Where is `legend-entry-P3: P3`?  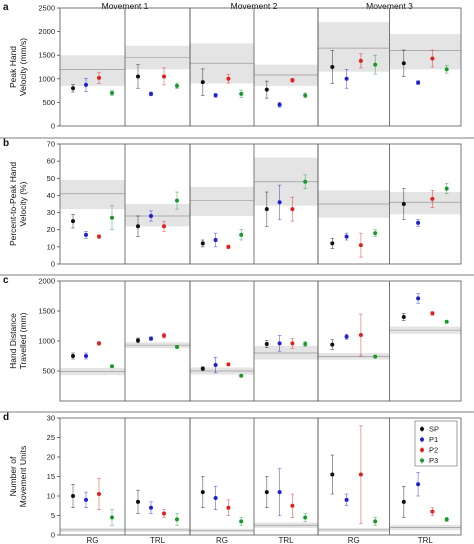
legend-entry-P3: P3 is located at coordinates (433, 460).